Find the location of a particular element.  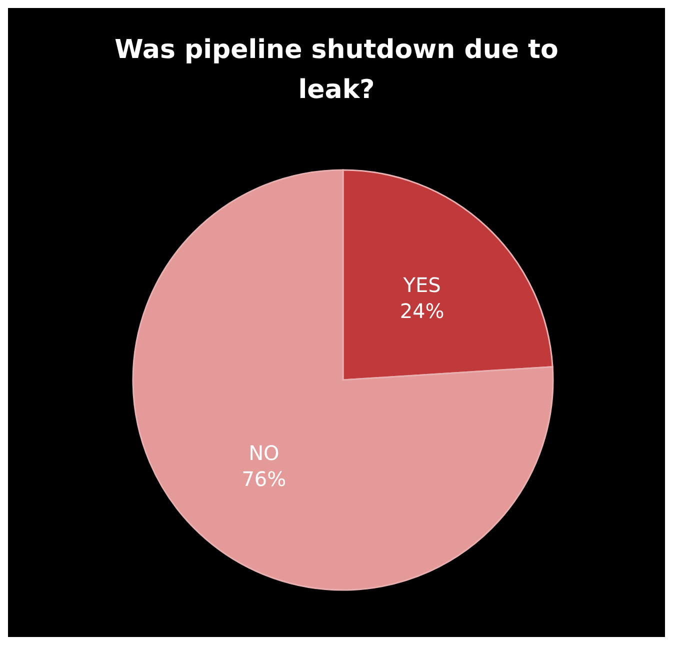

data-label: 76% is located at coordinates (264, 479).